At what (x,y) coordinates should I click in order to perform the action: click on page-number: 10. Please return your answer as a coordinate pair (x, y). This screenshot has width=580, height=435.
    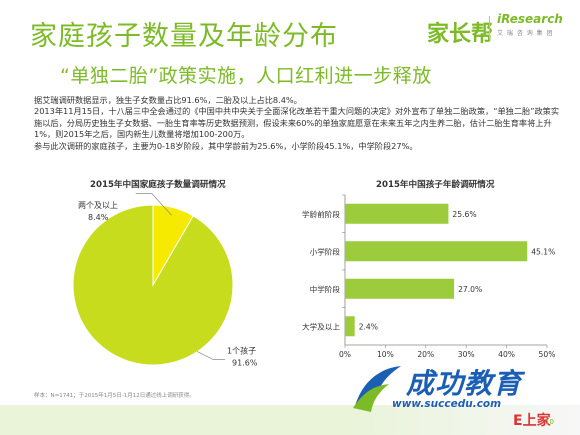
    Looking at the image, I should click on (549, 422).